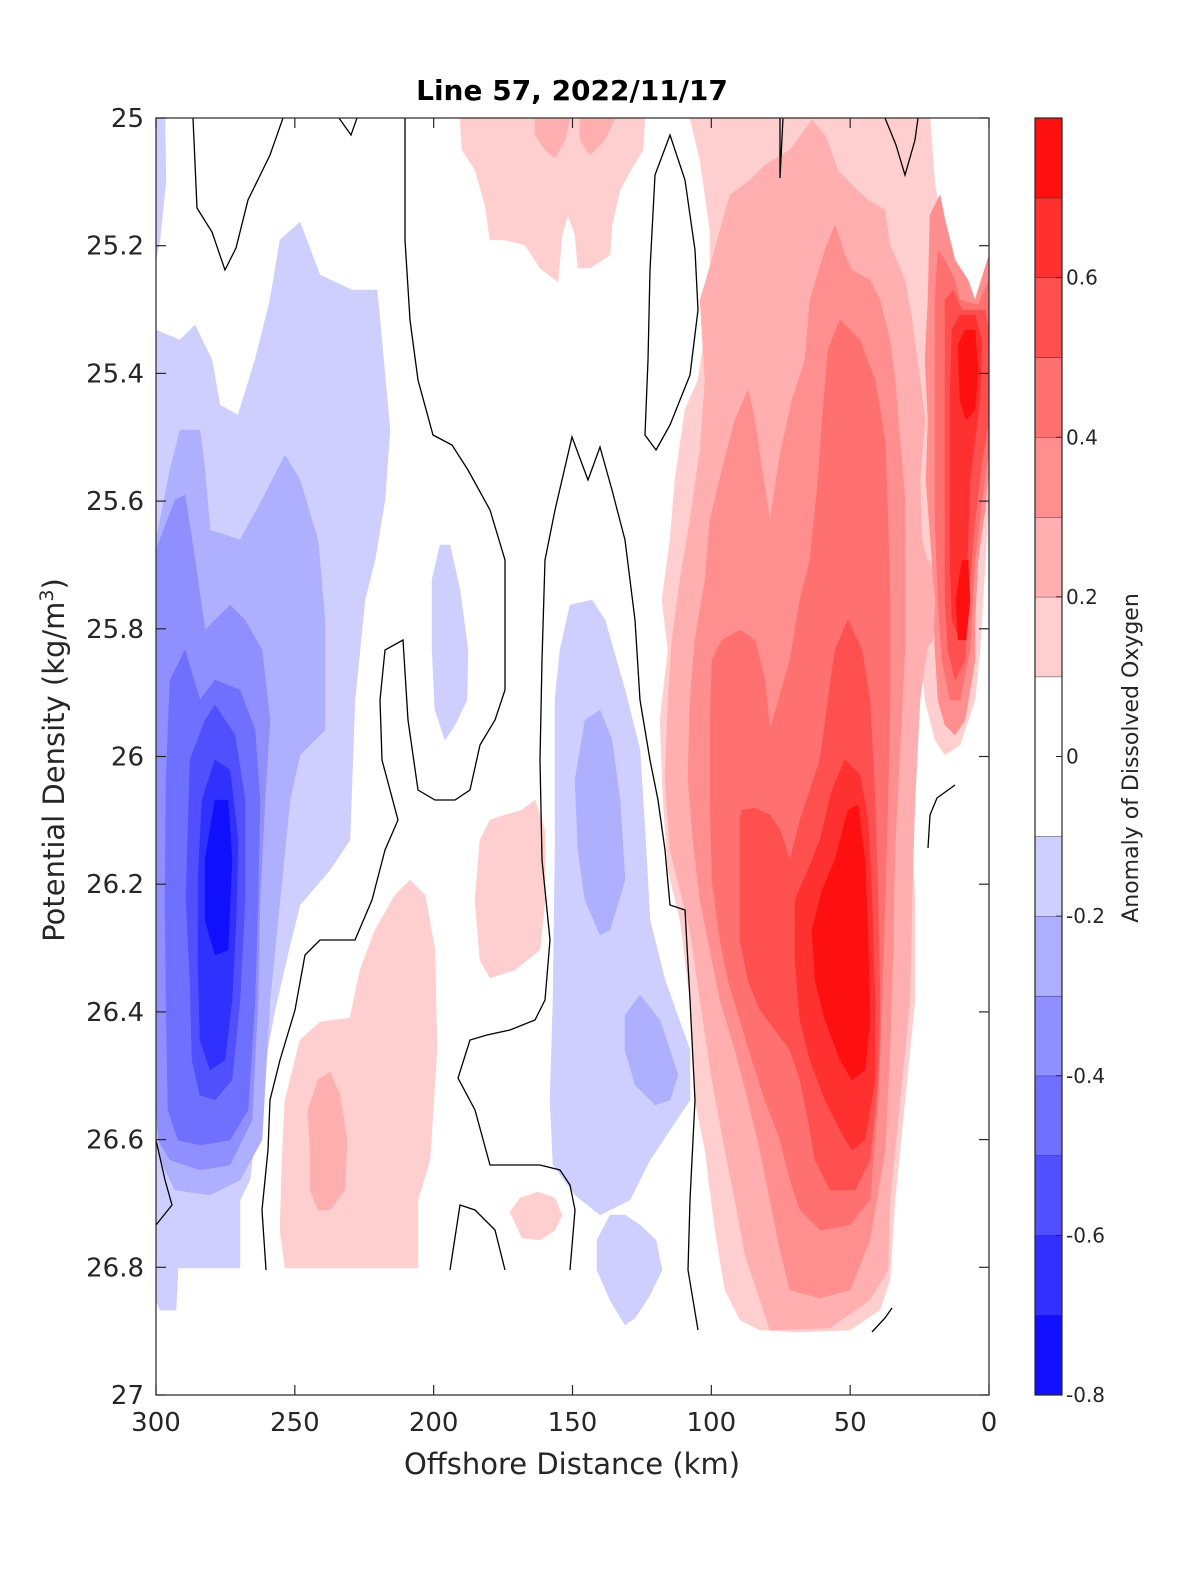  Describe the element at coordinates (573, 1423) in the screenshot. I see `x-tick-label: 150` at that location.